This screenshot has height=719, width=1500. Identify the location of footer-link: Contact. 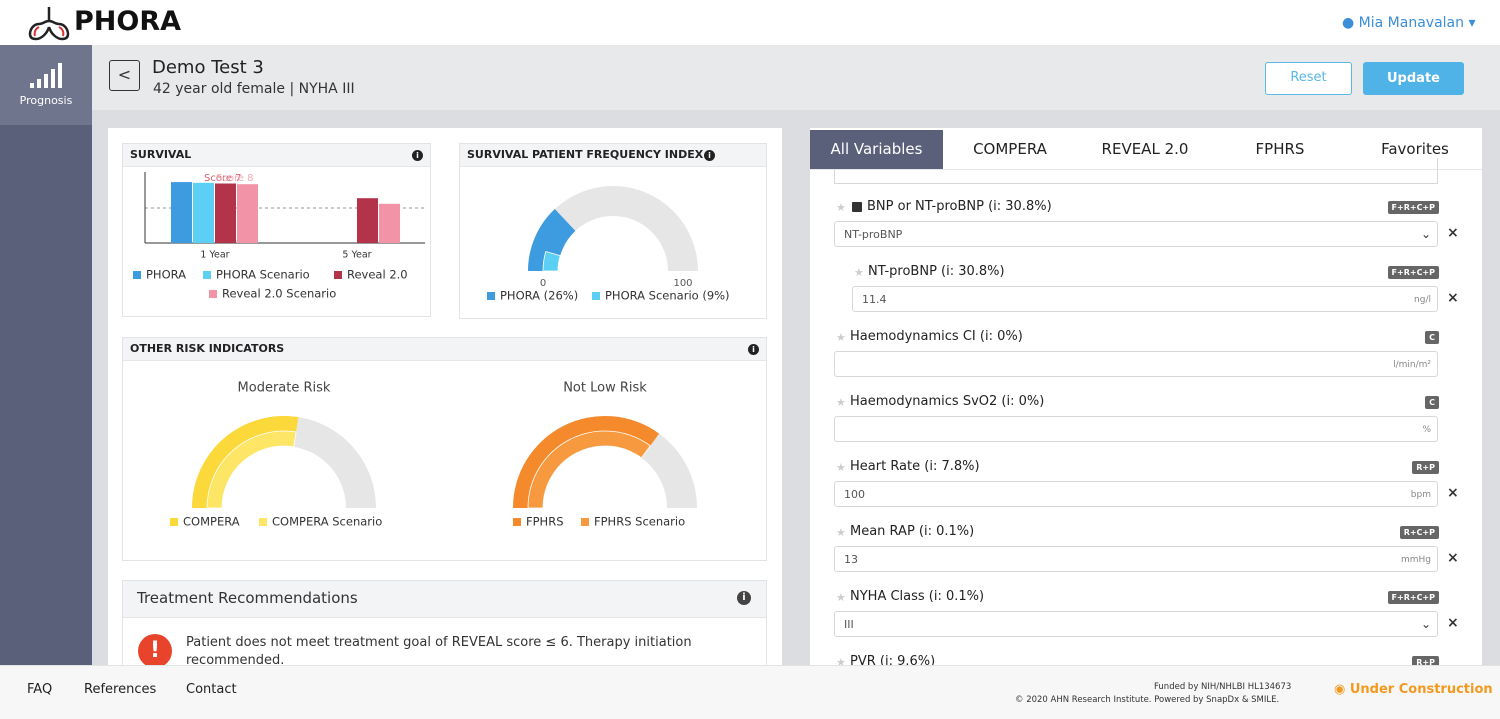
(211, 689).